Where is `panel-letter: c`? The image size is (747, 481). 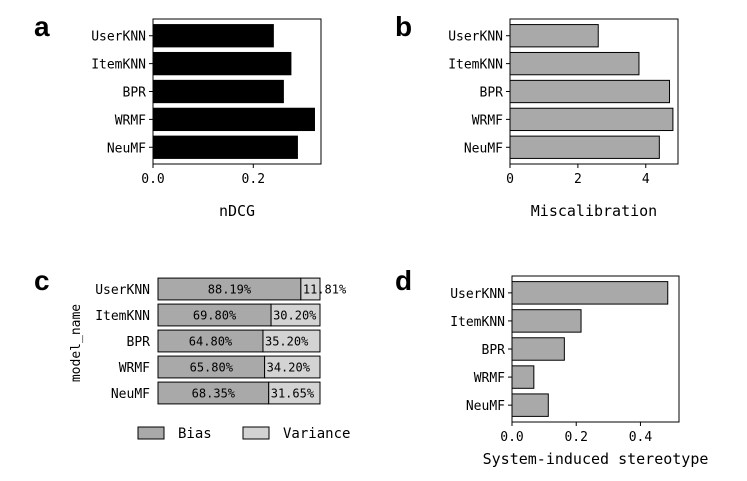 panel-letter: c is located at coordinates (42, 280).